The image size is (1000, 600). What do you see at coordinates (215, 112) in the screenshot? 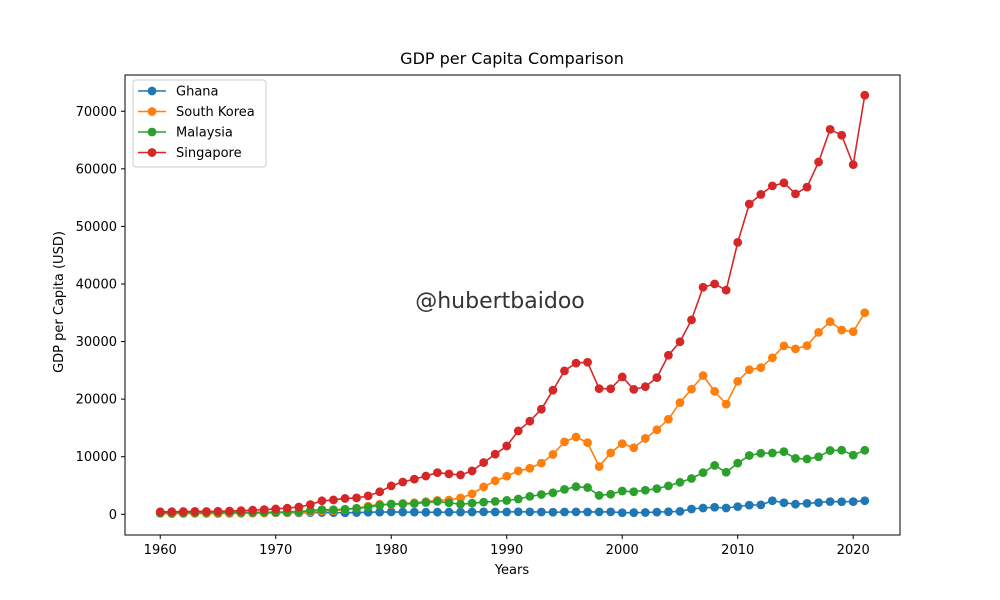
I see `legend-label: South Korea` at bounding box center [215, 112].